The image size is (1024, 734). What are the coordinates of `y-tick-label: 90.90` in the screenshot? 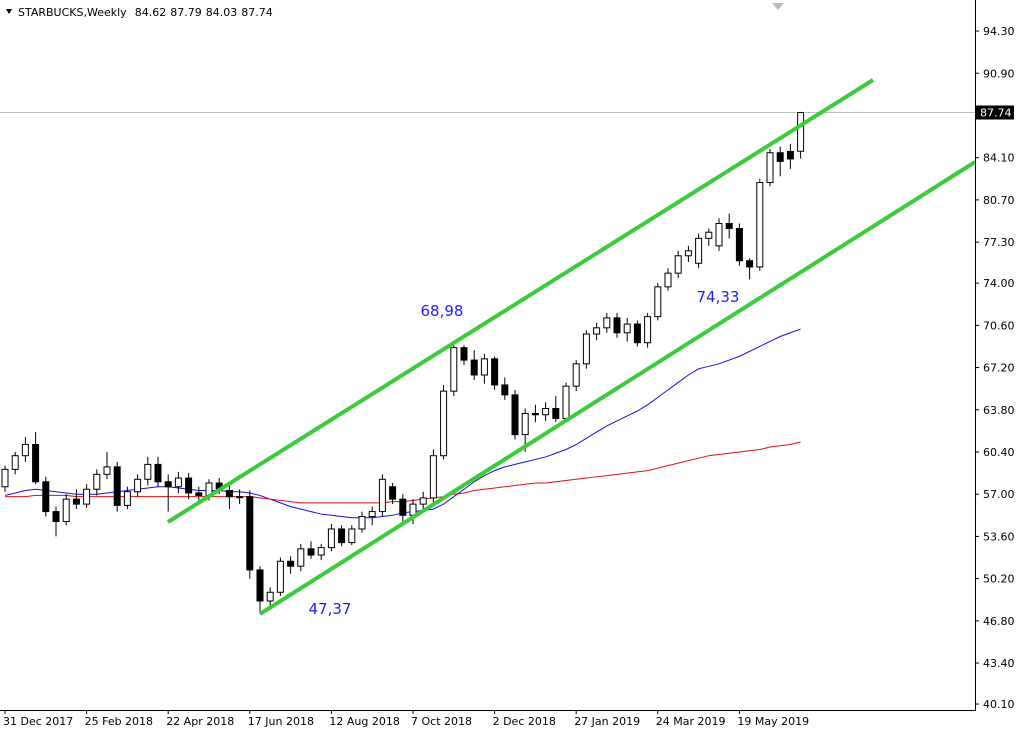 It's located at (999, 73).